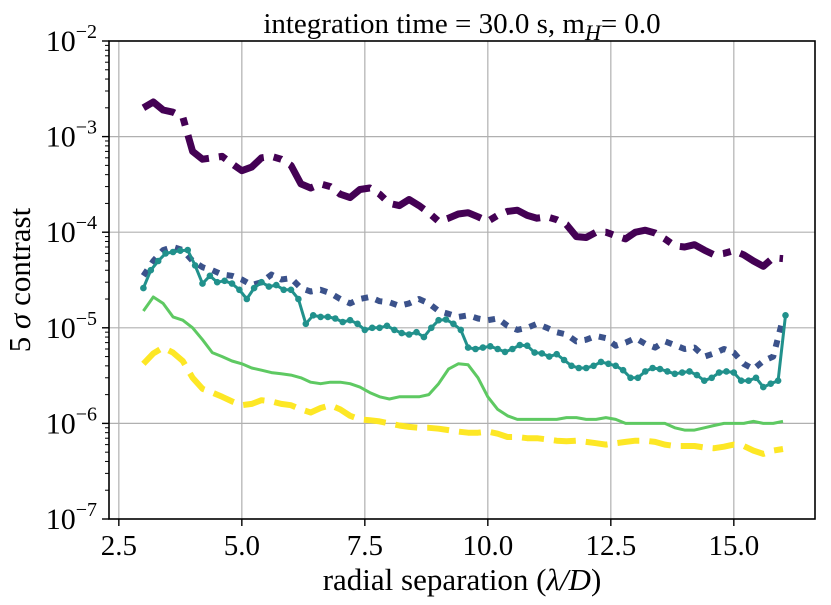 This screenshot has width=831, height=605. Describe the element at coordinates (610, 546) in the screenshot. I see `x-tick-label: 12.5` at that location.